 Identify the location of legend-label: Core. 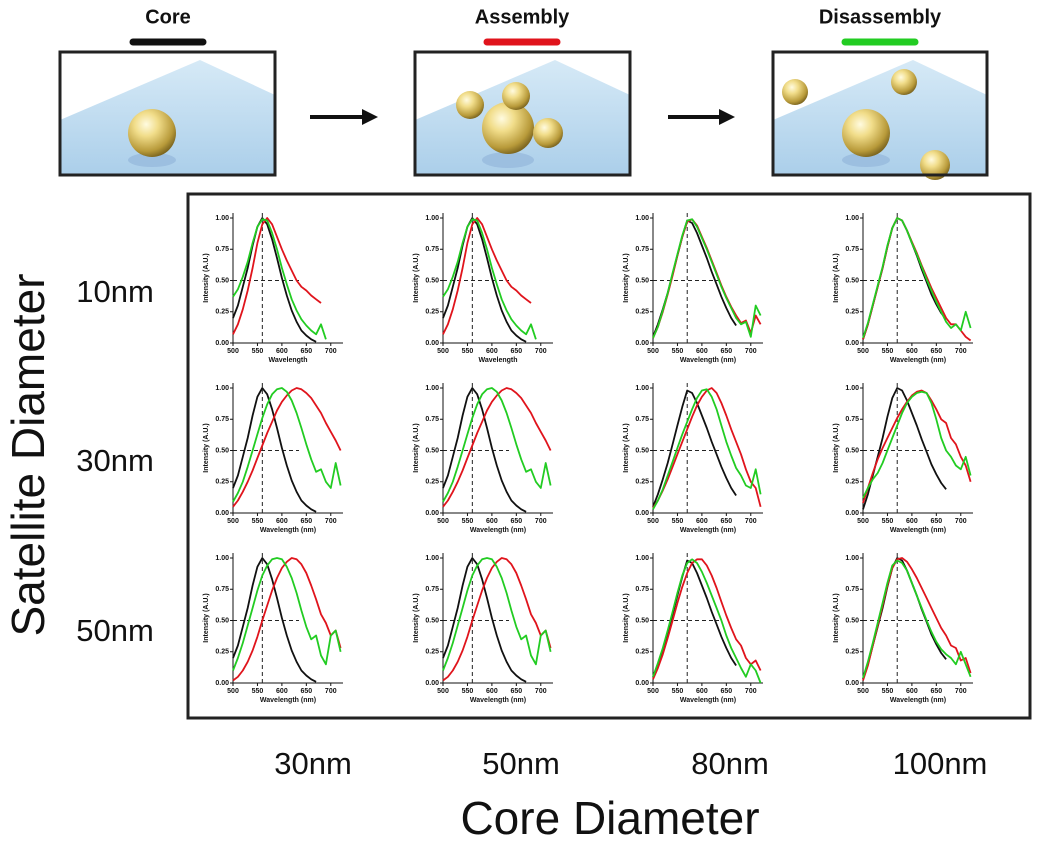
(168, 17).